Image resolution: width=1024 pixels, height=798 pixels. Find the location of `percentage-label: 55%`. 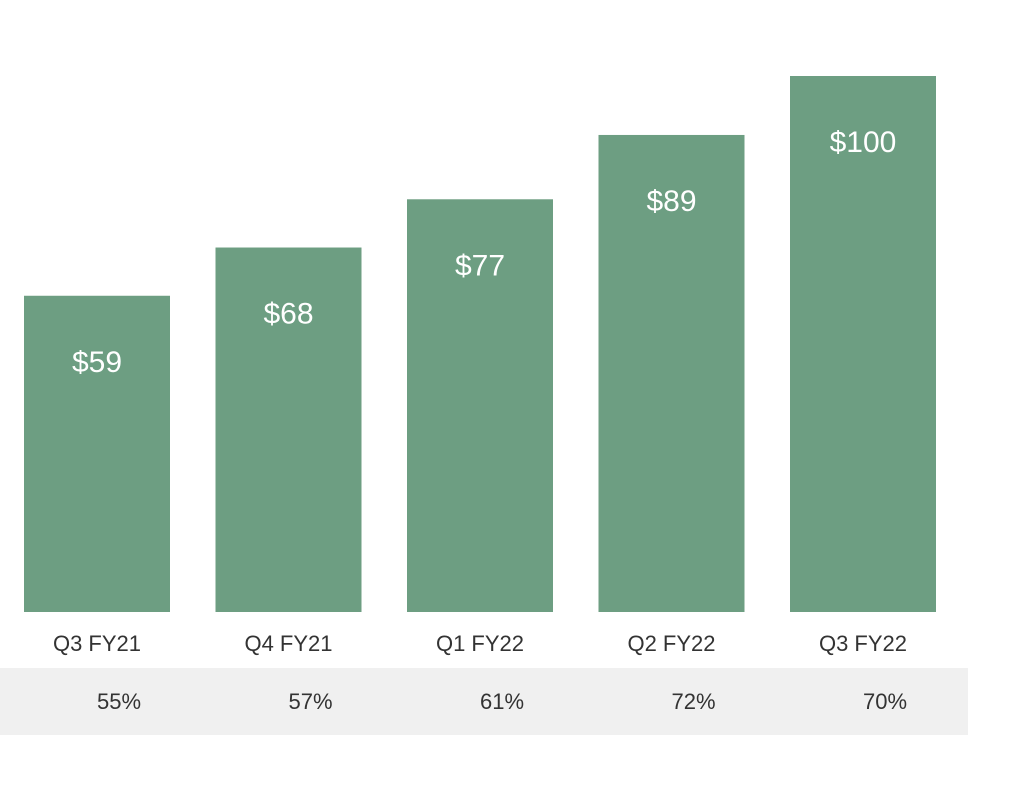

percentage-label: 55% is located at coordinates (119, 701).